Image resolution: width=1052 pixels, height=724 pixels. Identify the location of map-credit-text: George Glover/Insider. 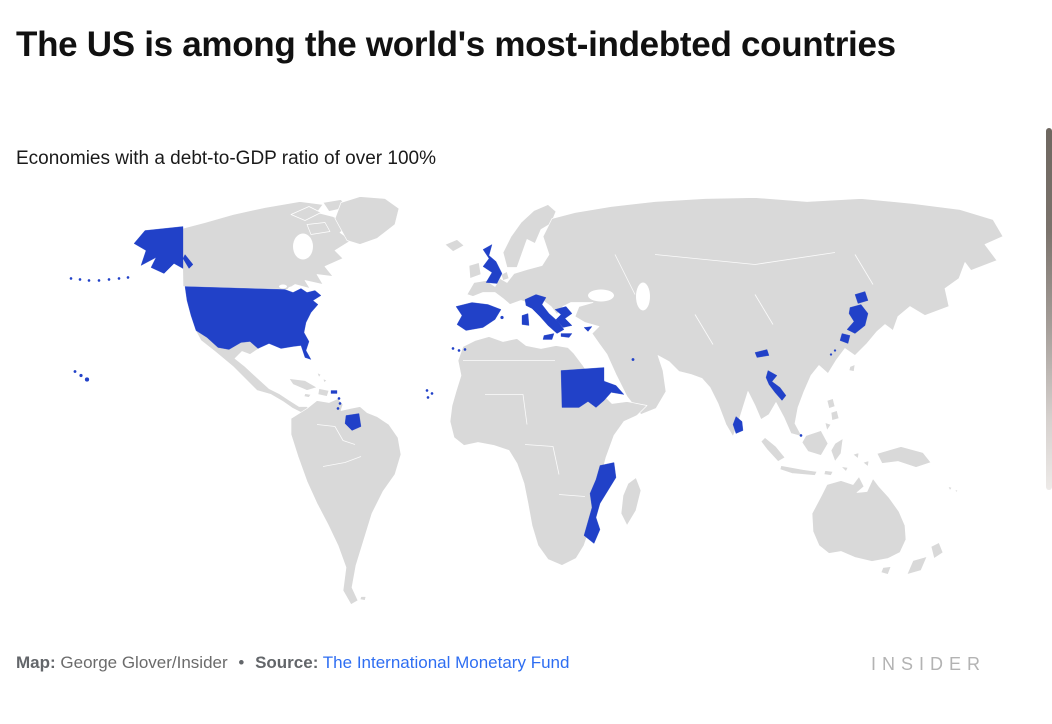
(144, 662).